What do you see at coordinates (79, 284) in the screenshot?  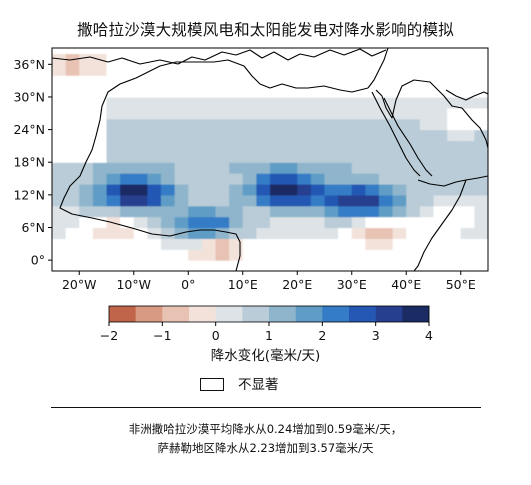 I see `x-tick-label: 20°W` at bounding box center [79, 284].